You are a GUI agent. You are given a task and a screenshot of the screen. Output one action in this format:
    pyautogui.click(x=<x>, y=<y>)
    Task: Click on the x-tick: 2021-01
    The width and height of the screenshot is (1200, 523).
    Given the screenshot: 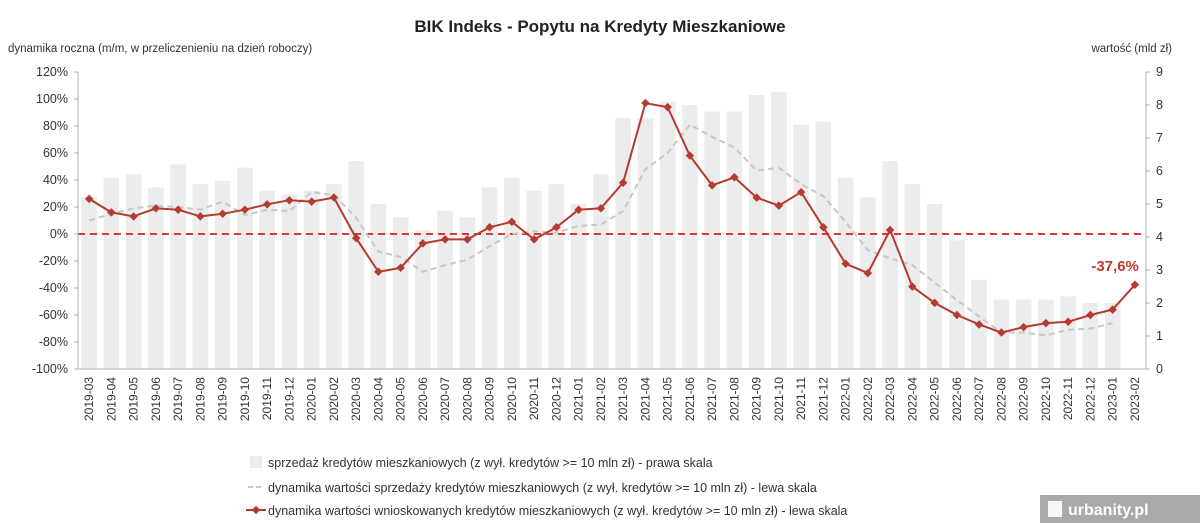 What is the action you would take?
    pyautogui.click(x=579, y=399)
    